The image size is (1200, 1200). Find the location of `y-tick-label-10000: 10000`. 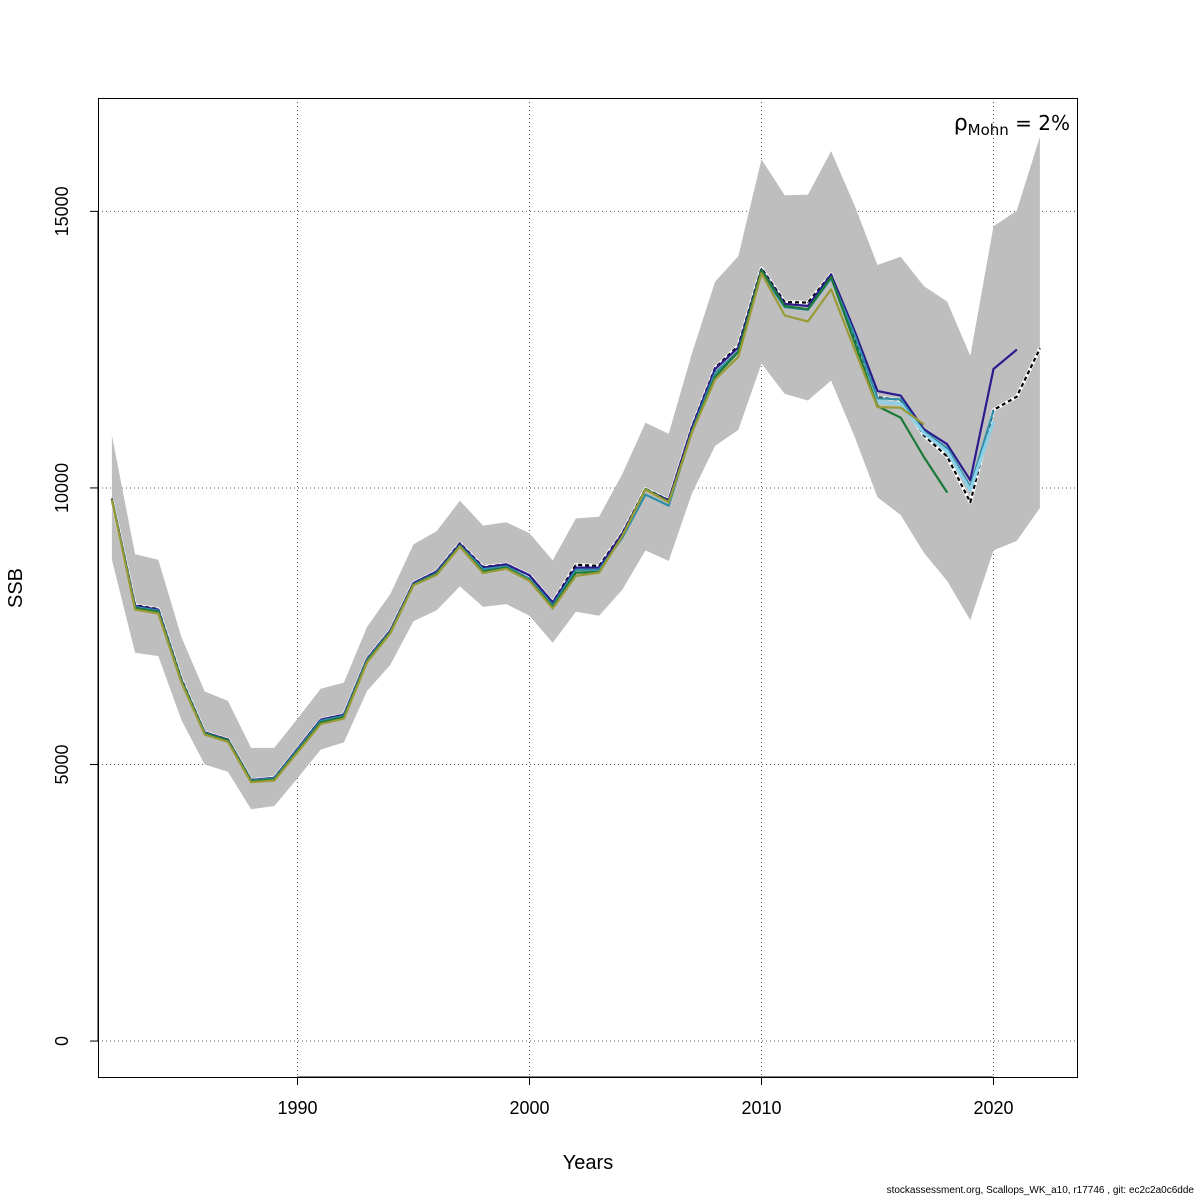

y-tick-label-10000: 10000 is located at coordinates (62, 488).